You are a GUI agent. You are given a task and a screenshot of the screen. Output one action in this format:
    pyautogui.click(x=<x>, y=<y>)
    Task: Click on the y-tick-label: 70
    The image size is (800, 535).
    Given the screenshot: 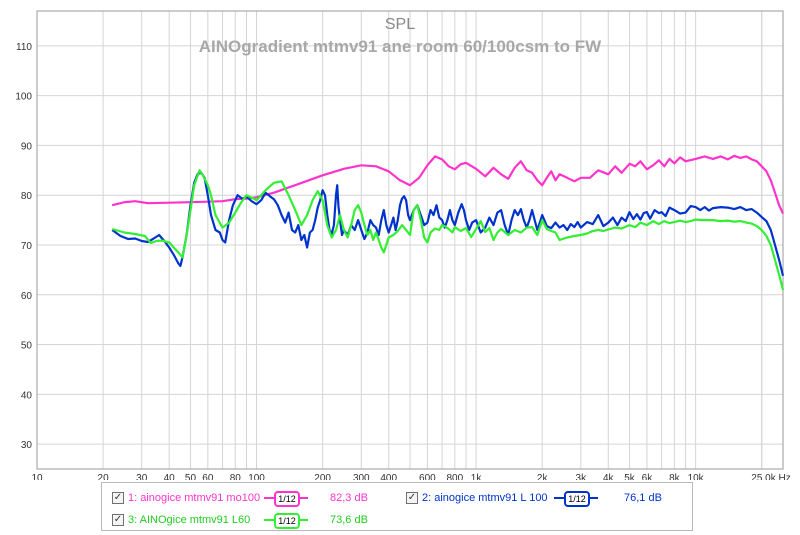 What is the action you would take?
    pyautogui.click(x=27, y=246)
    